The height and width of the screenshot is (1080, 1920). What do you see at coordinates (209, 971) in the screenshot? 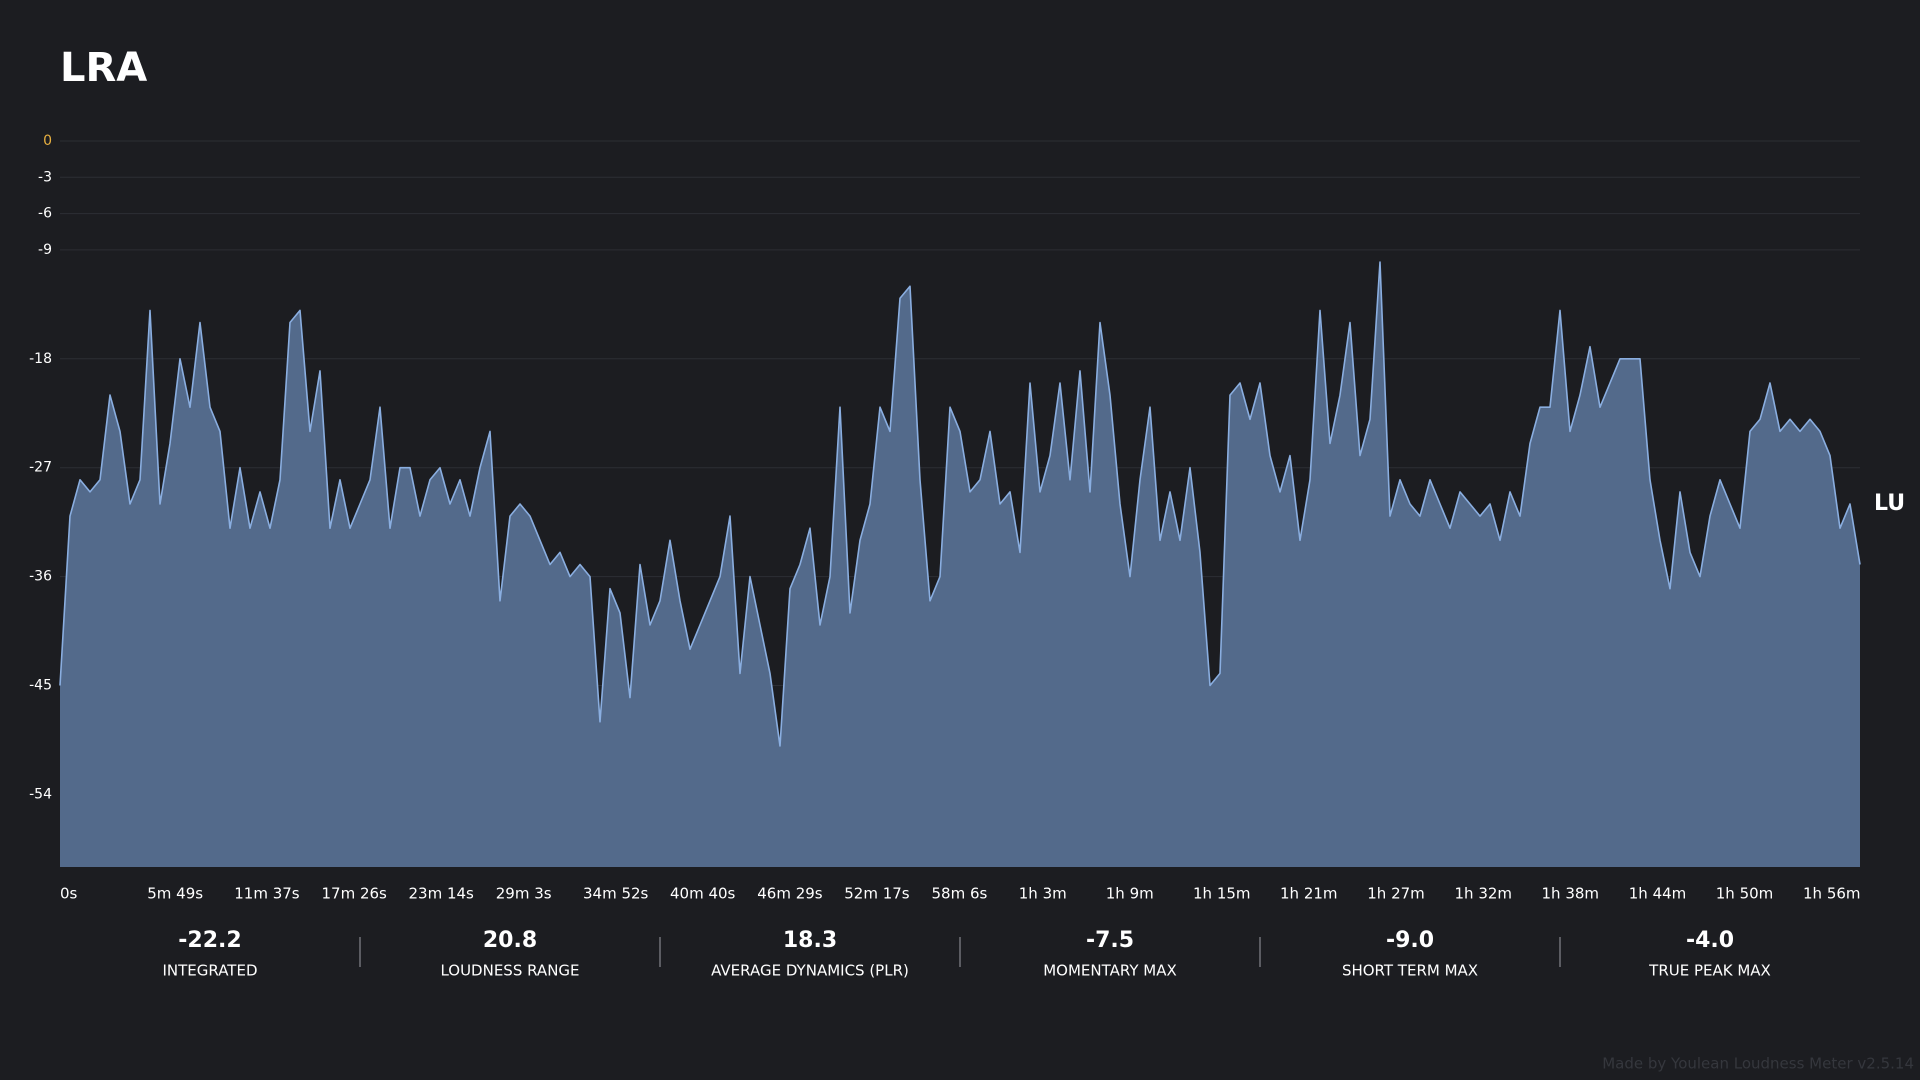
I see `stat-label: INTEGRATED` at bounding box center [209, 971].